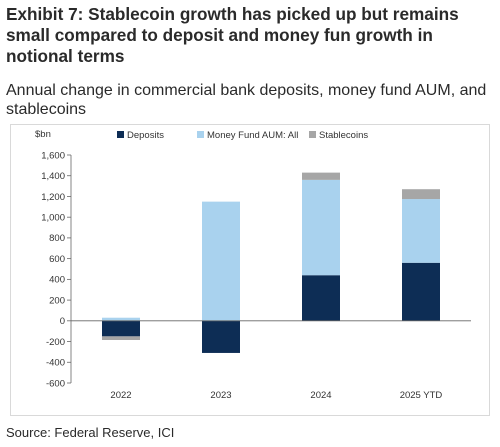 Image resolution: width=500 pixels, height=447 pixels. I want to click on y-tick-label: 1,000, so click(53, 217).